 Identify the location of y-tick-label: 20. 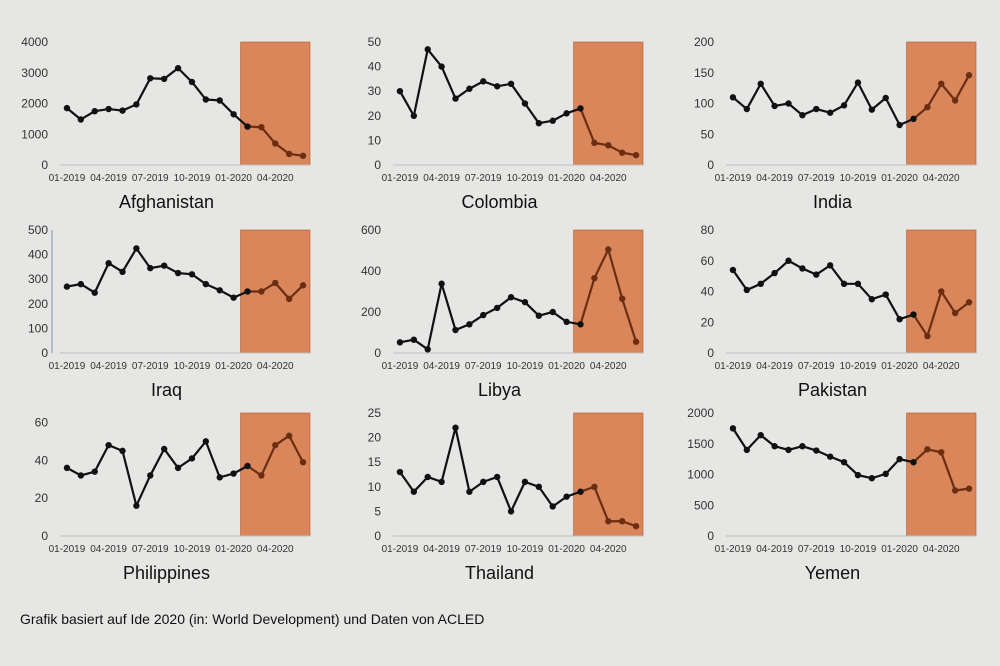
(375, 116).